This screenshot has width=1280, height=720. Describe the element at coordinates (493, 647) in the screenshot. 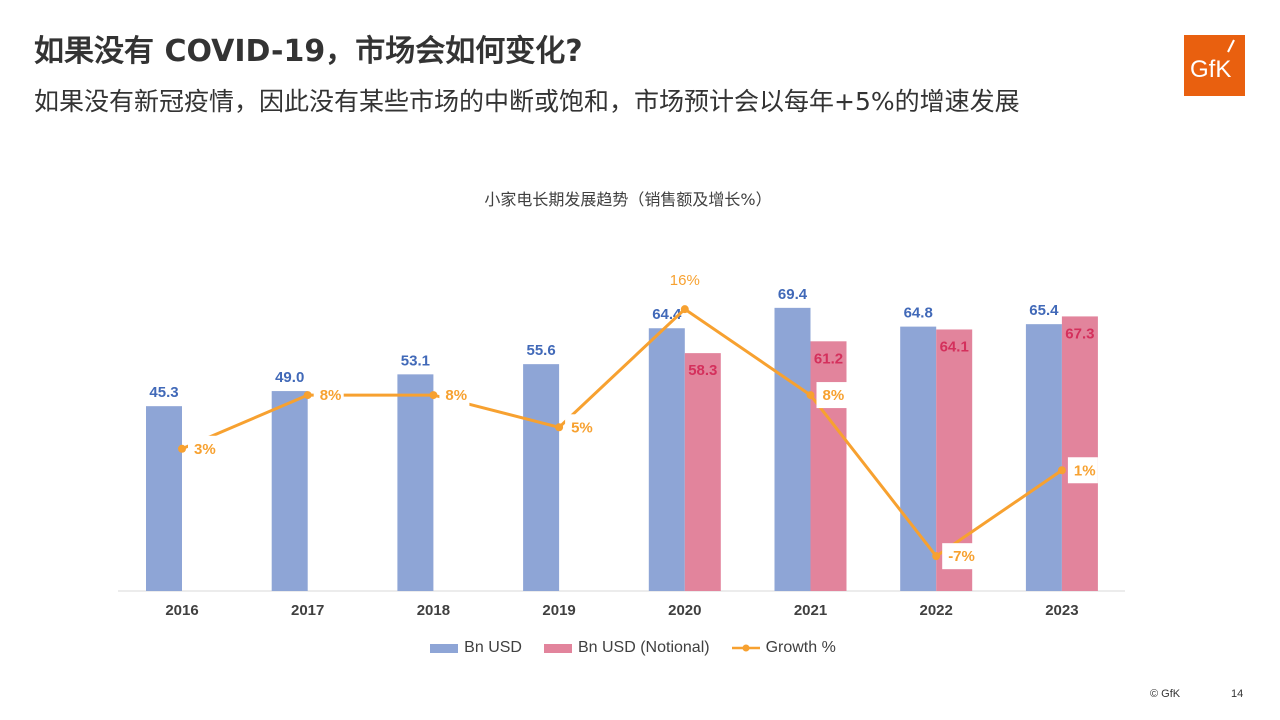

I see `legend-label: Bn USD` at that location.